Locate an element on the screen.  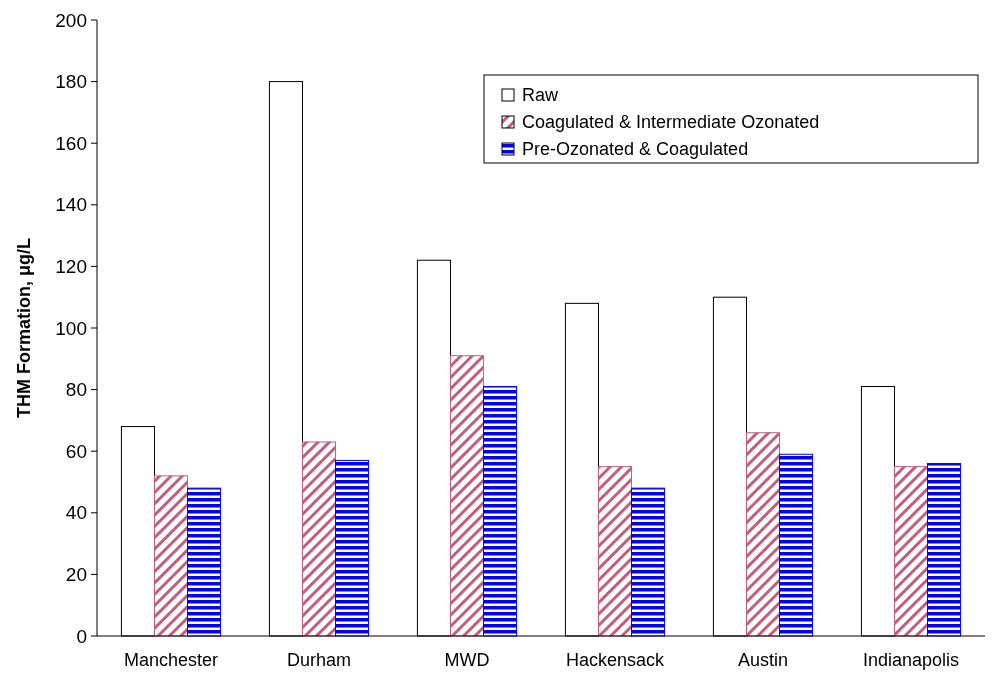
x-tick-label: Manchester is located at coordinates (171, 660).